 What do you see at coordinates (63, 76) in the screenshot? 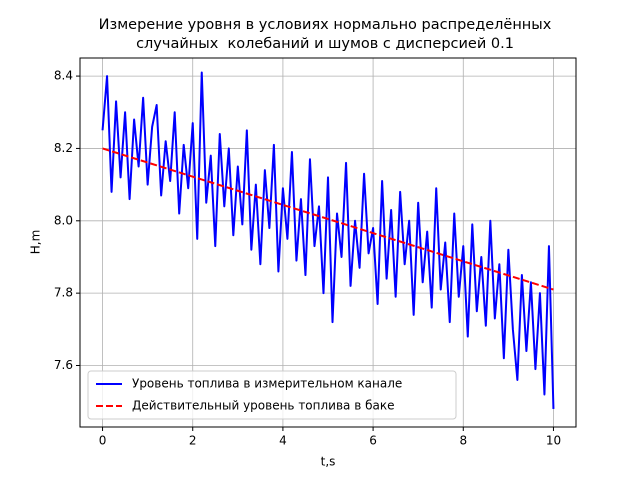
I see `y-tick-label: 8.4` at bounding box center [63, 76].